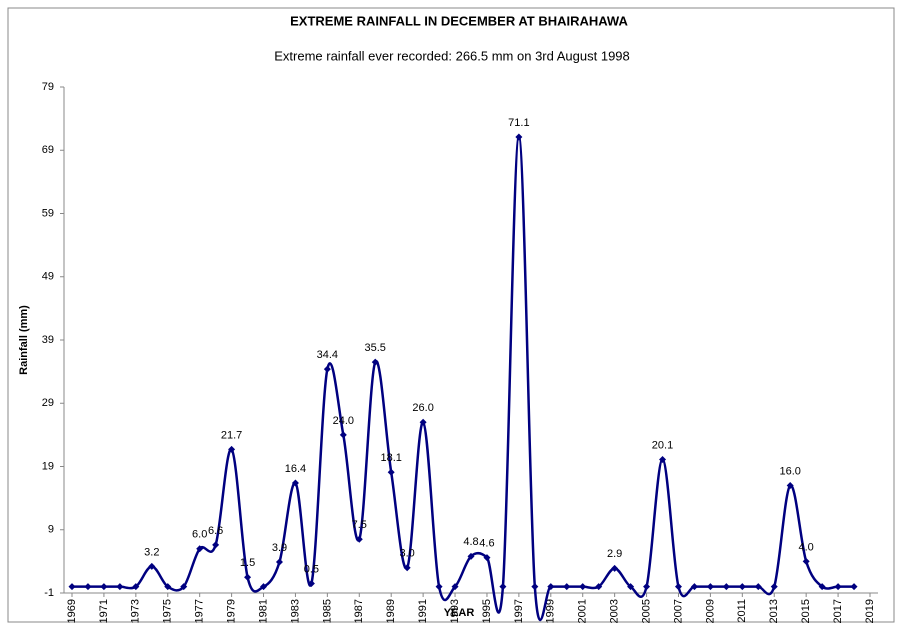 This screenshot has width=901, height=629. Describe the element at coordinates (263, 611) in the screenshot. I see `x-tick-label: 1981` at that location.